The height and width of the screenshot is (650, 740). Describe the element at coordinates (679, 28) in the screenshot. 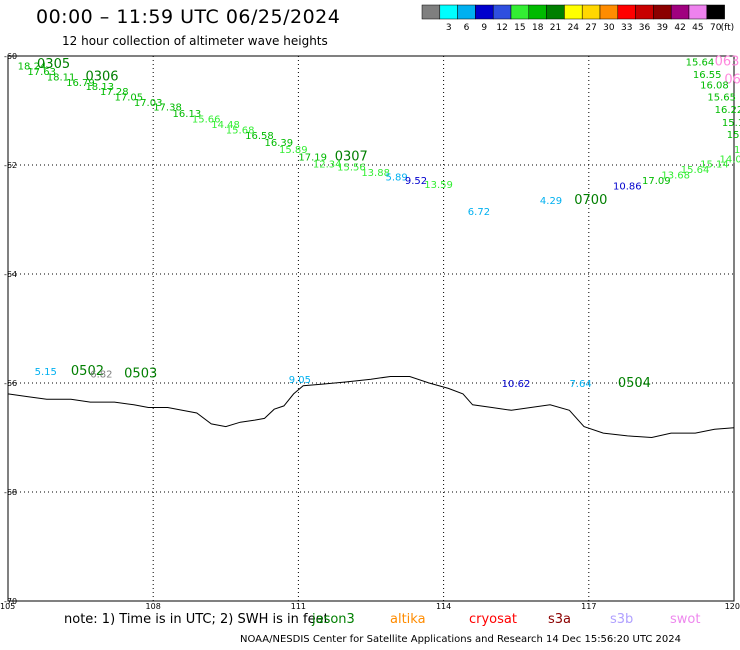

I see `legend-tick-label: 42` at that location.